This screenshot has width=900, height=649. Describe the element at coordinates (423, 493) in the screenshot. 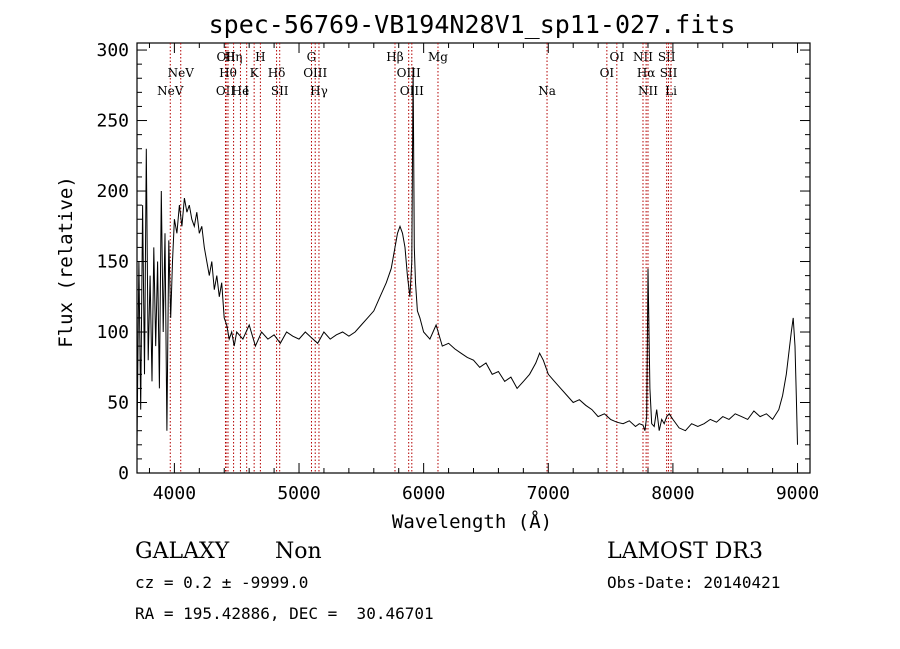

I see `x-tick-label: 6000` at that location.